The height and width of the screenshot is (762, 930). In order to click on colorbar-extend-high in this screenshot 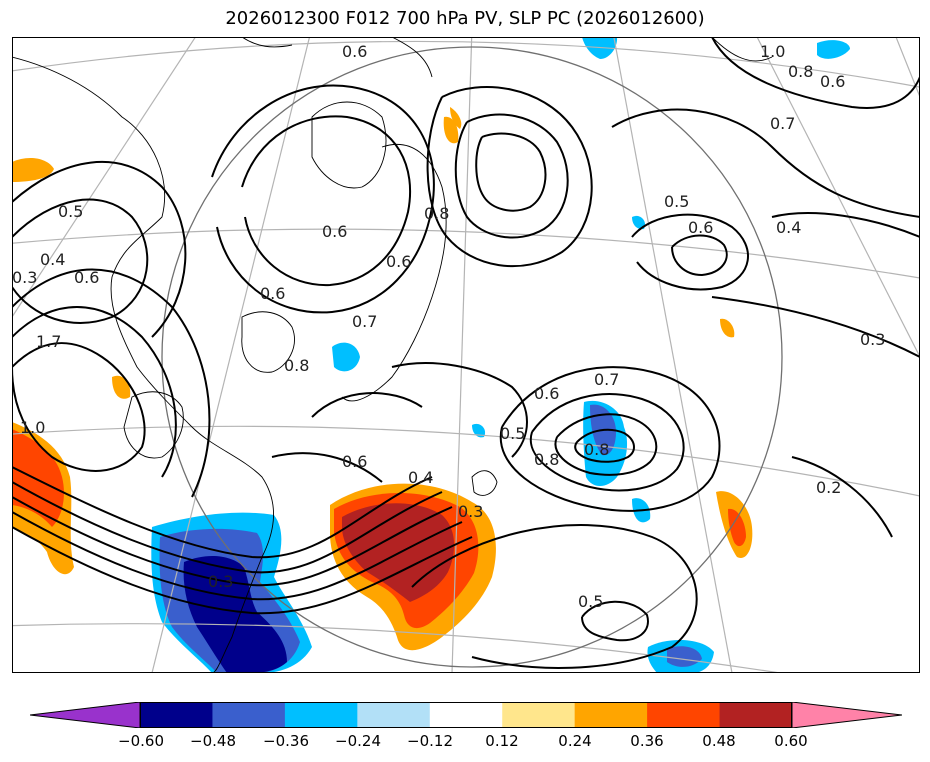, I will do `click(847, 715)`.